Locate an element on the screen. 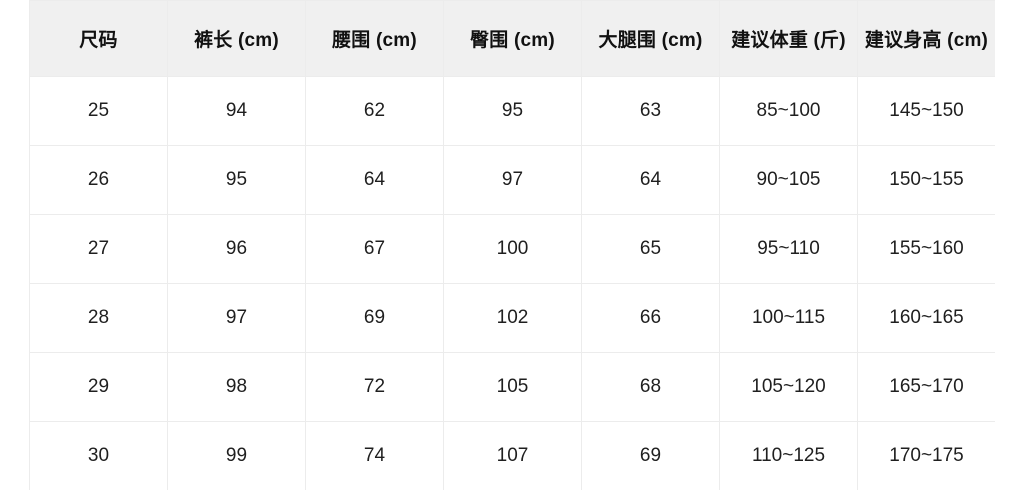 This screenshot has width=1024, height=490. cell-size: 27 is located at coordinates (98, 249).